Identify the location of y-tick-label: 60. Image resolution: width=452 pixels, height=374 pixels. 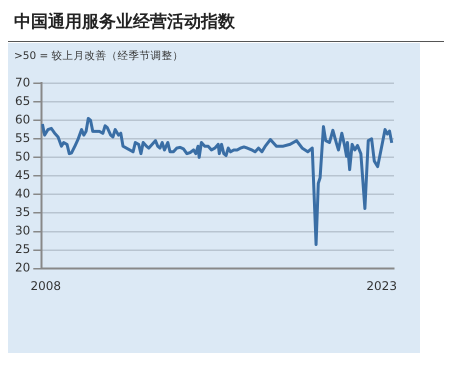
(22, 119).